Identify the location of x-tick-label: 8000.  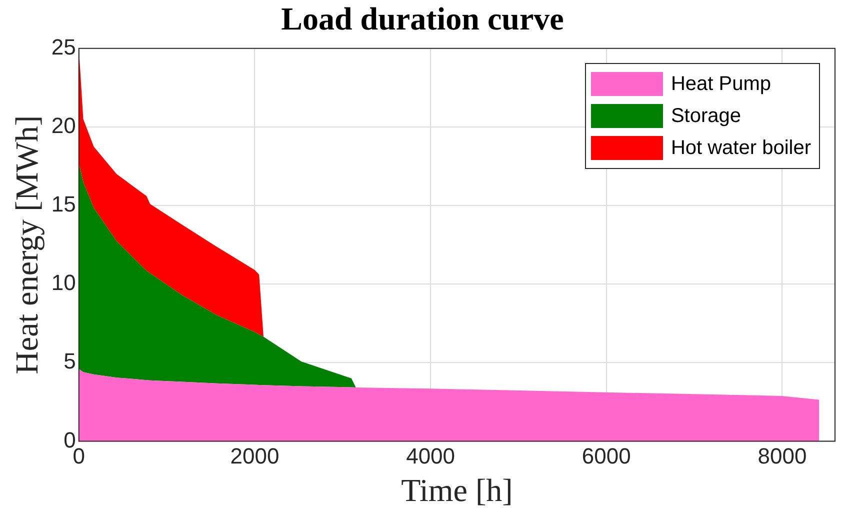
(782, 455).